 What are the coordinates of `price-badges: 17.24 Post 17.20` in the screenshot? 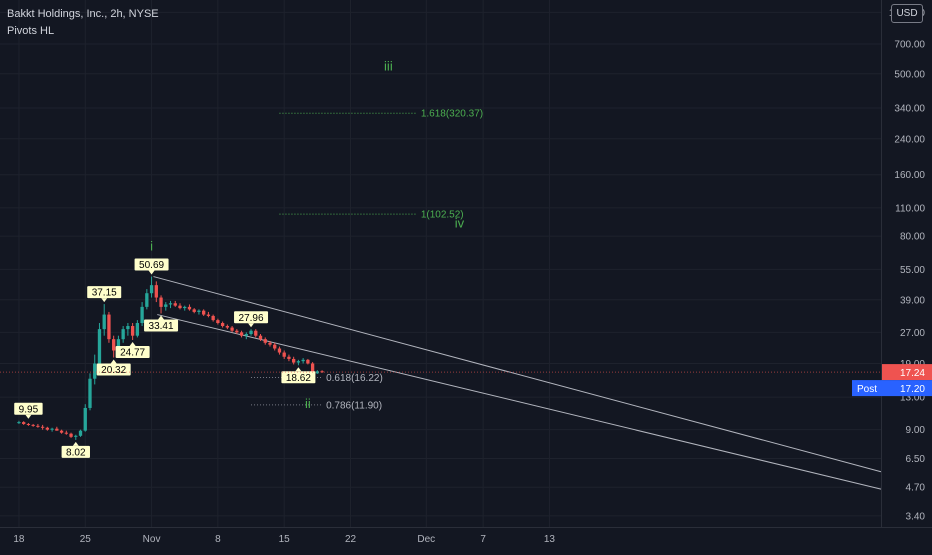 It's located at (466, 380).